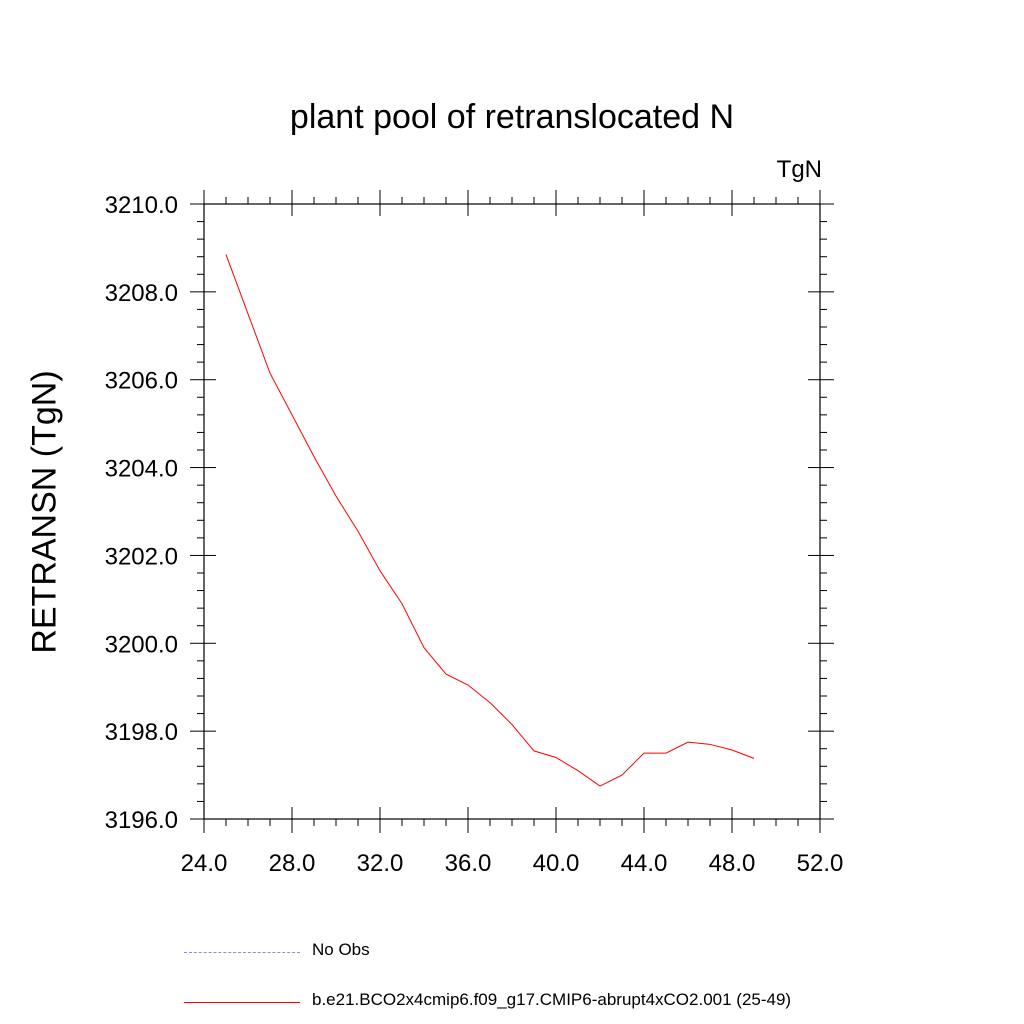 The height and width of the screenshot is (1024, 1024). I want to click on y-tick-label: 3196.0, so click(141, 820).